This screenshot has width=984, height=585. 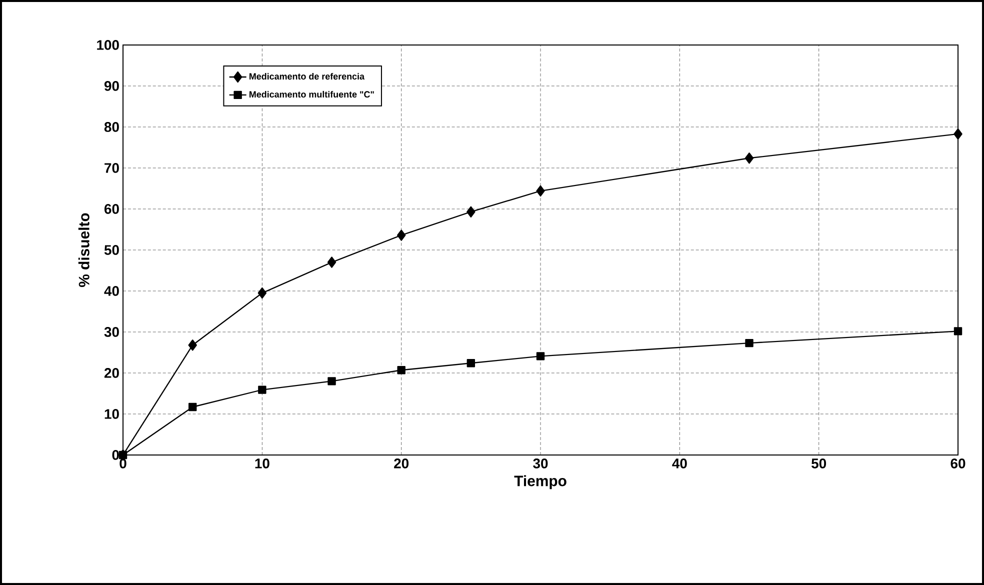 I want to click on y-axis-title: % disuelto, so click(x=84, y=250).